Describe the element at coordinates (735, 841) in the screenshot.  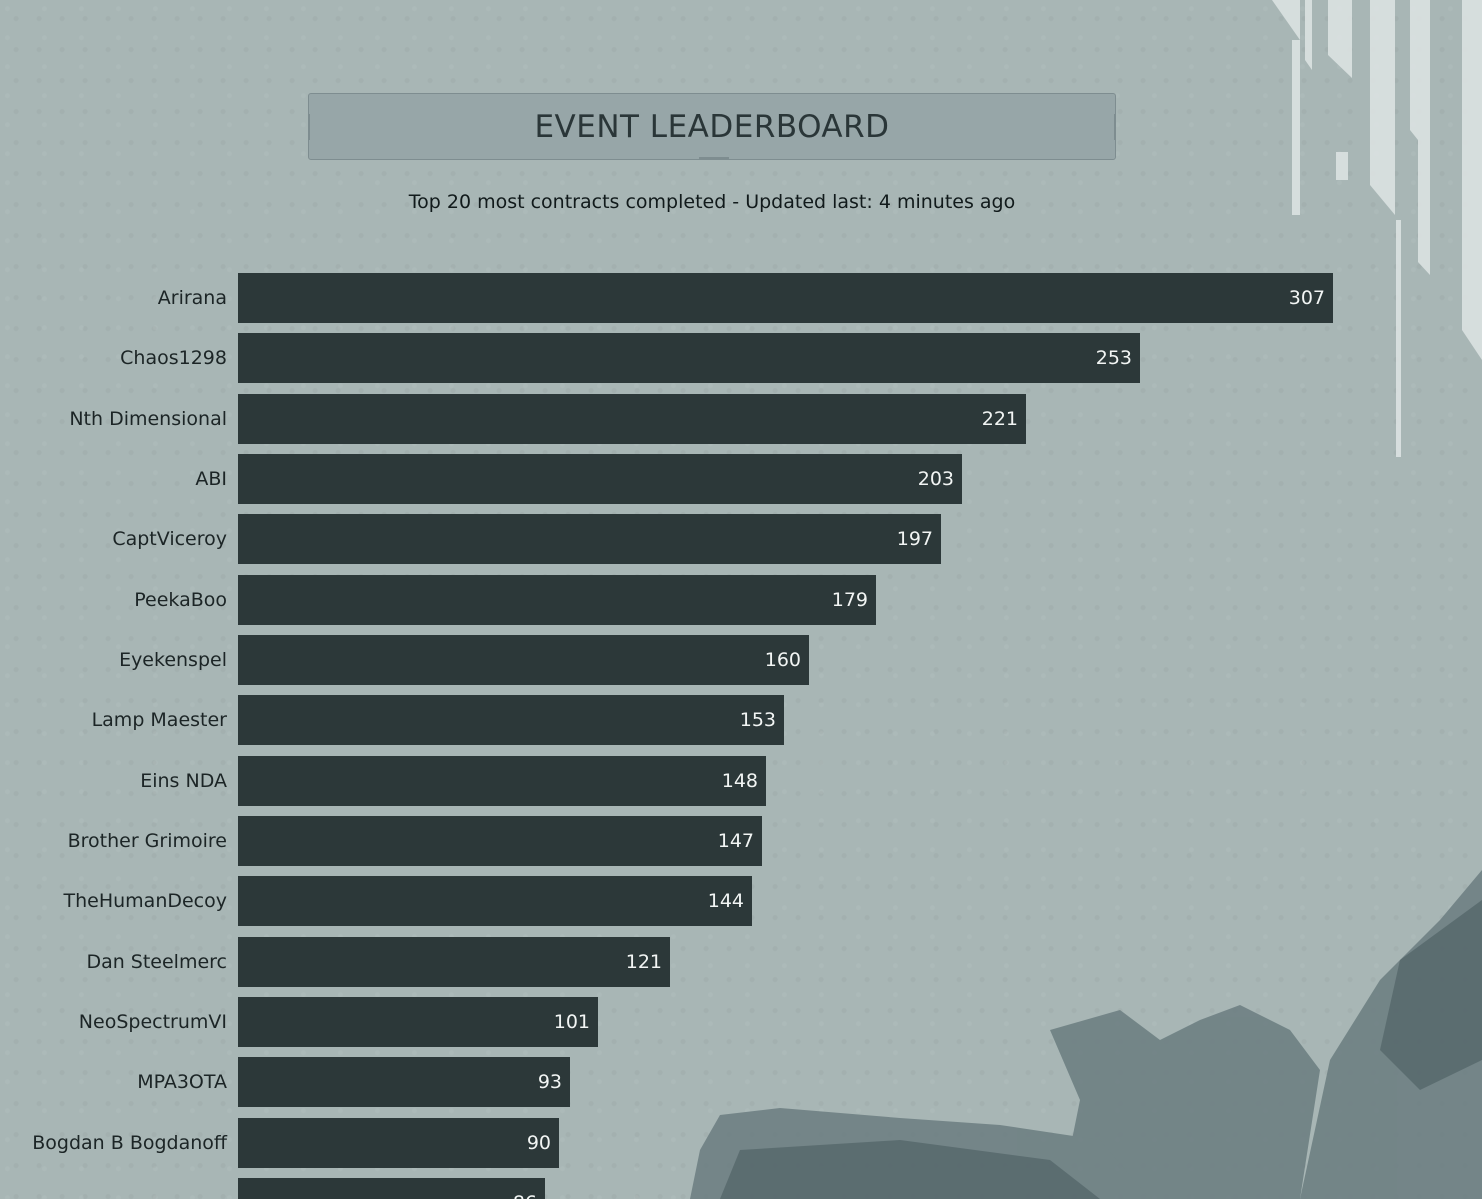
I see `bar-value-label: 147` at that location.